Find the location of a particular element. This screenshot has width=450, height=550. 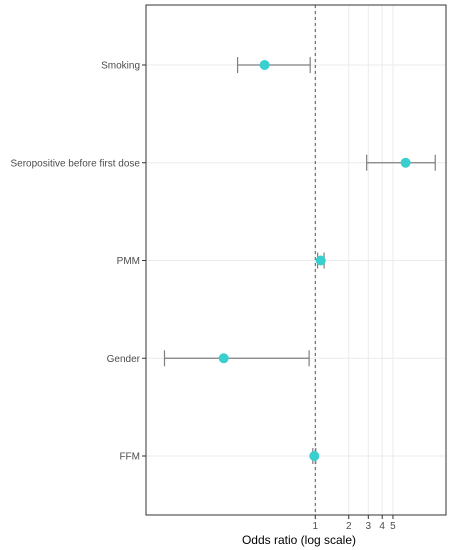

y-axis-ticks is located at coordinates (144, 260).